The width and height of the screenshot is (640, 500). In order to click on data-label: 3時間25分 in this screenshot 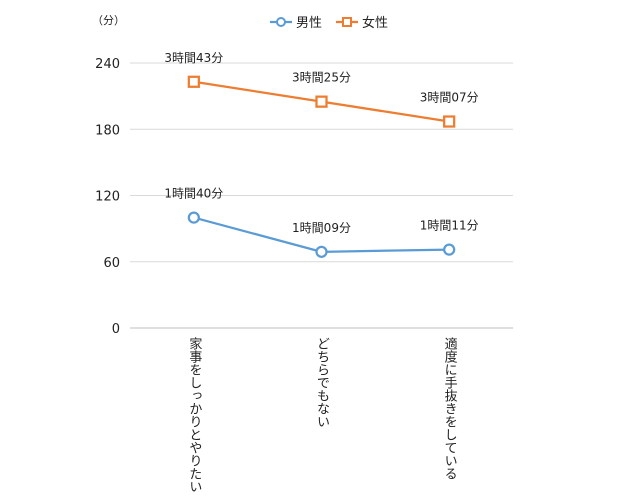, I will do `click(321, 78)`.